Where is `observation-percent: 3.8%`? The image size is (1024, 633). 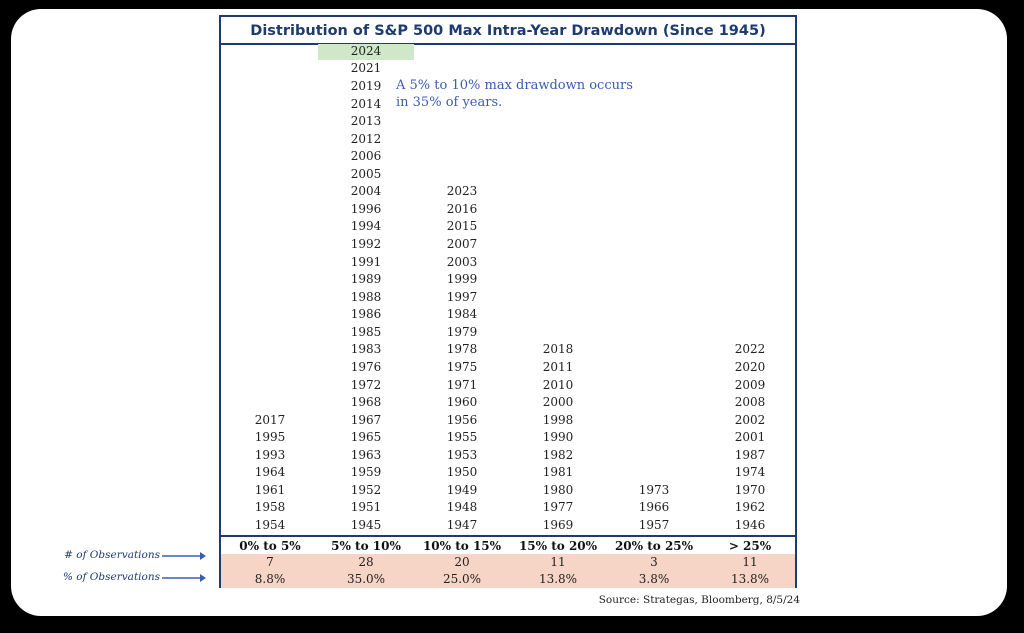
observation-percent: 3.8% is located at coordinates (654, 579).